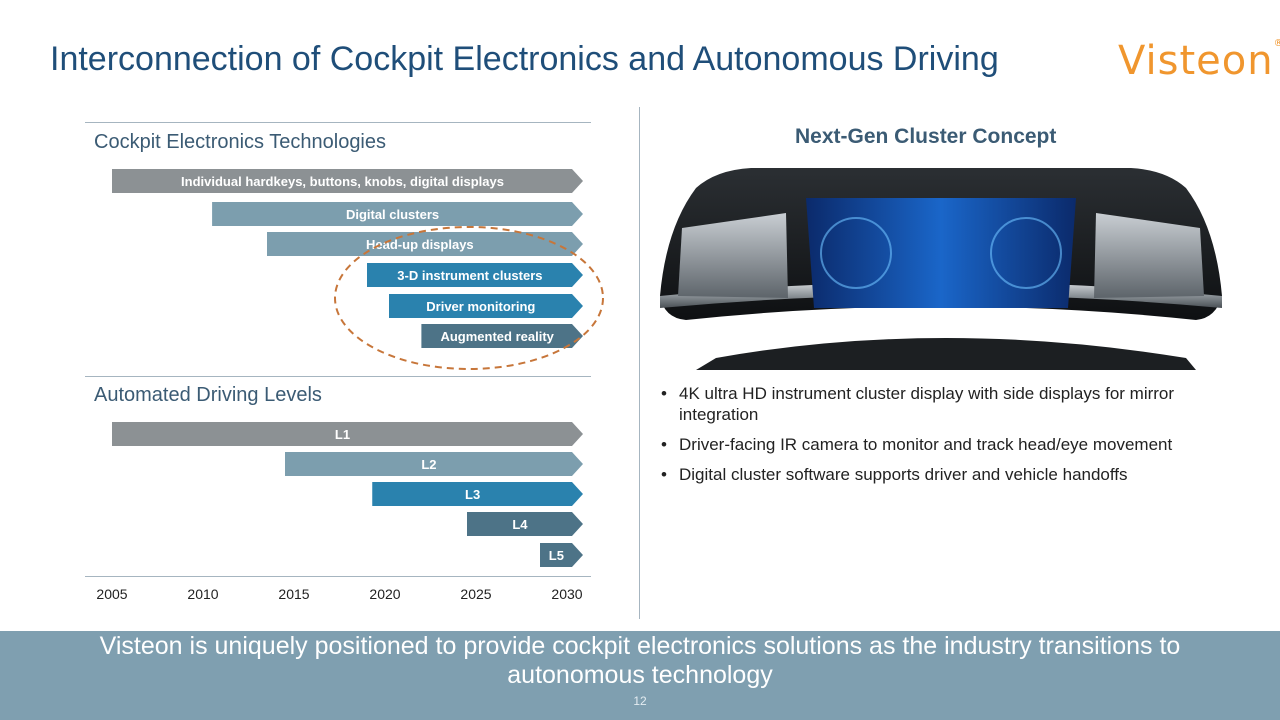 Image resolution: width=1280 pixels, height=720 pixels. What do you see at coordinates (567, 594) in the screenshot?
I see `year-label: 2030` at bounding box center [567, 594].